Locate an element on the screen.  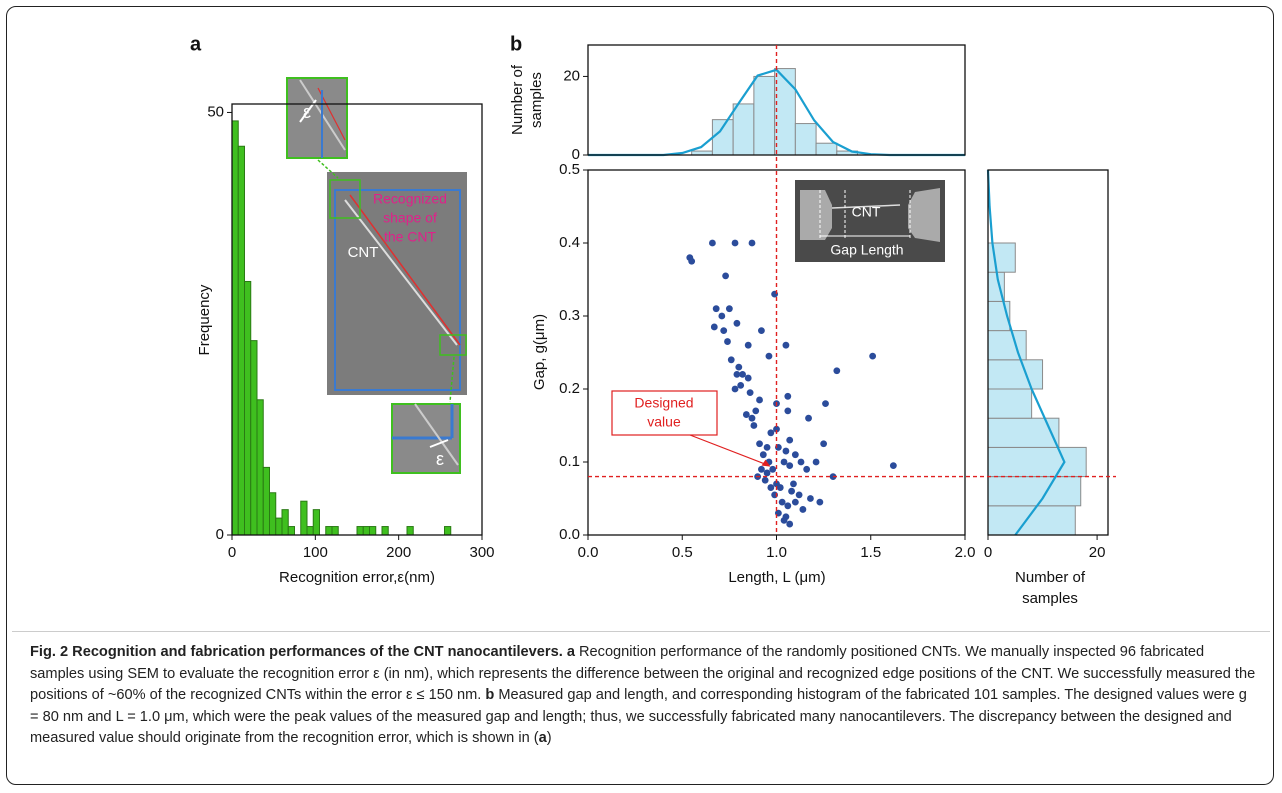
x-tick-label: 20 is located at coordinates (1097, 552).